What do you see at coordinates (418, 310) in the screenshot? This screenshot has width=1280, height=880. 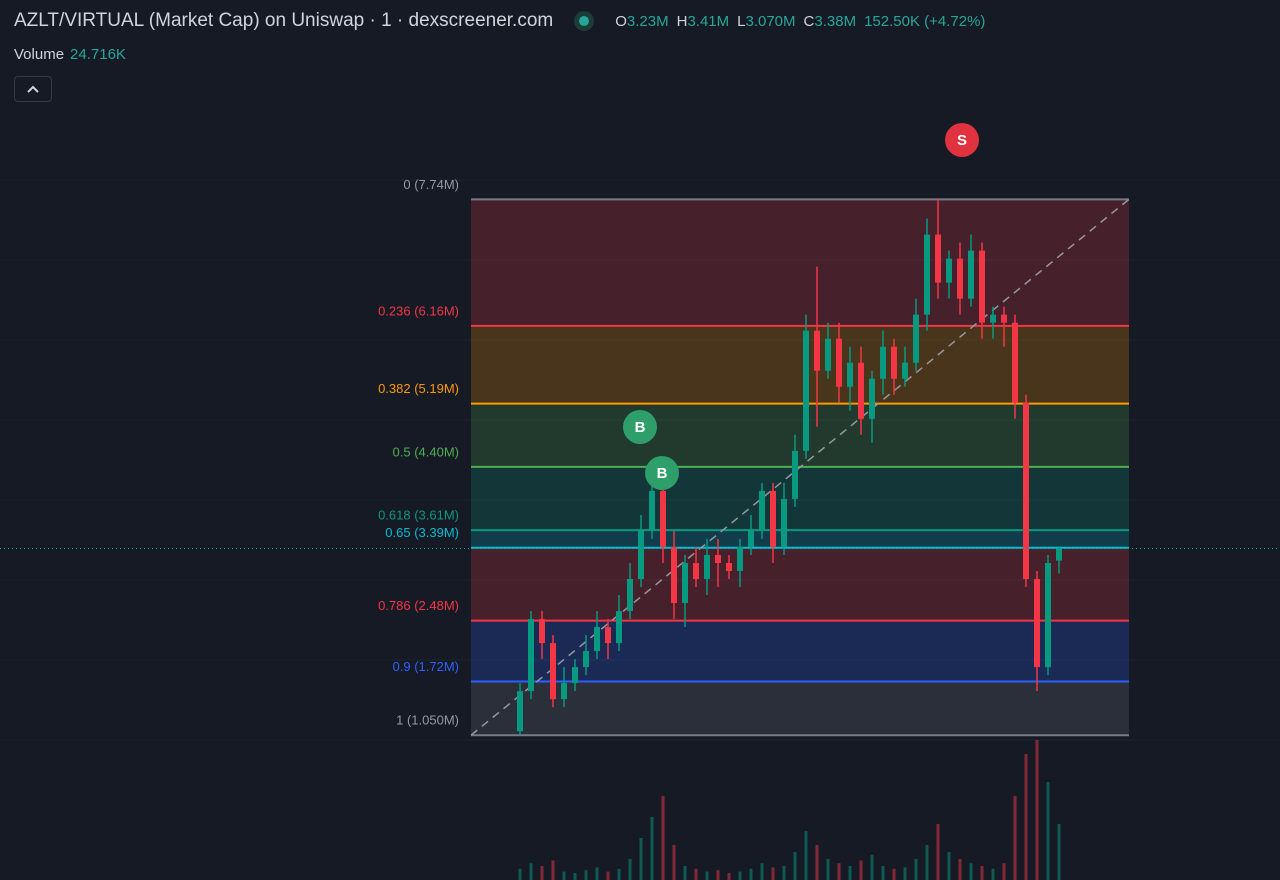 I see `fib-label: 0.236 (6.16M)` at bounding box center [418, 310].